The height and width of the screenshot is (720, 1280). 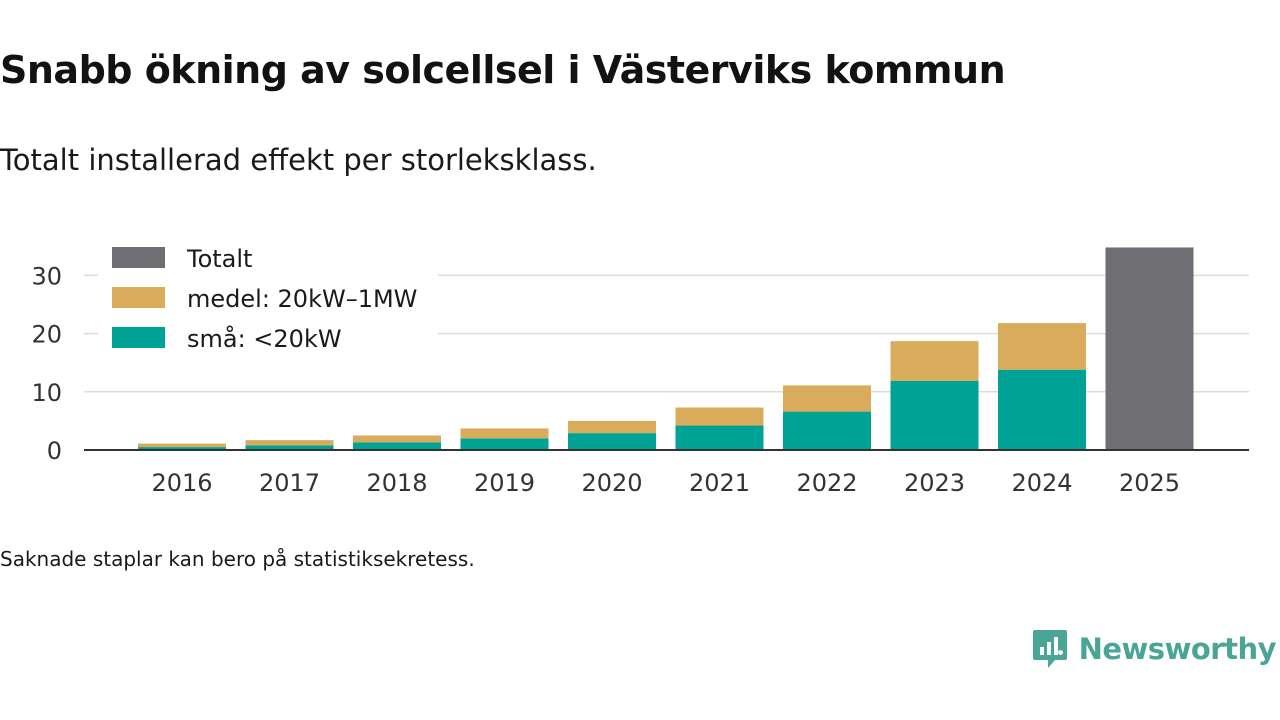 I want to click on legend-swatch-small, so click(x=138, y=337).